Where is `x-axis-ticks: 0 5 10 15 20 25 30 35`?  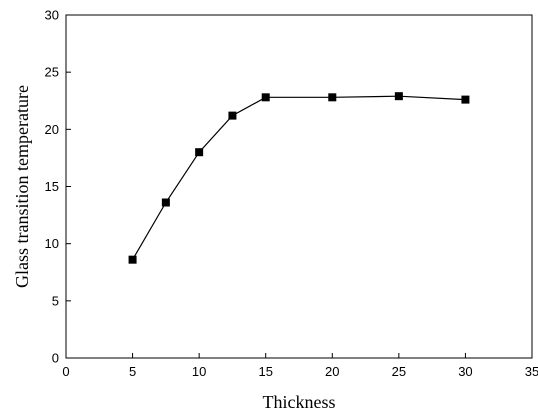
x-axis-ticks: 0 5 10 15 20 25 30 35 is located at coordinates (300, 366).